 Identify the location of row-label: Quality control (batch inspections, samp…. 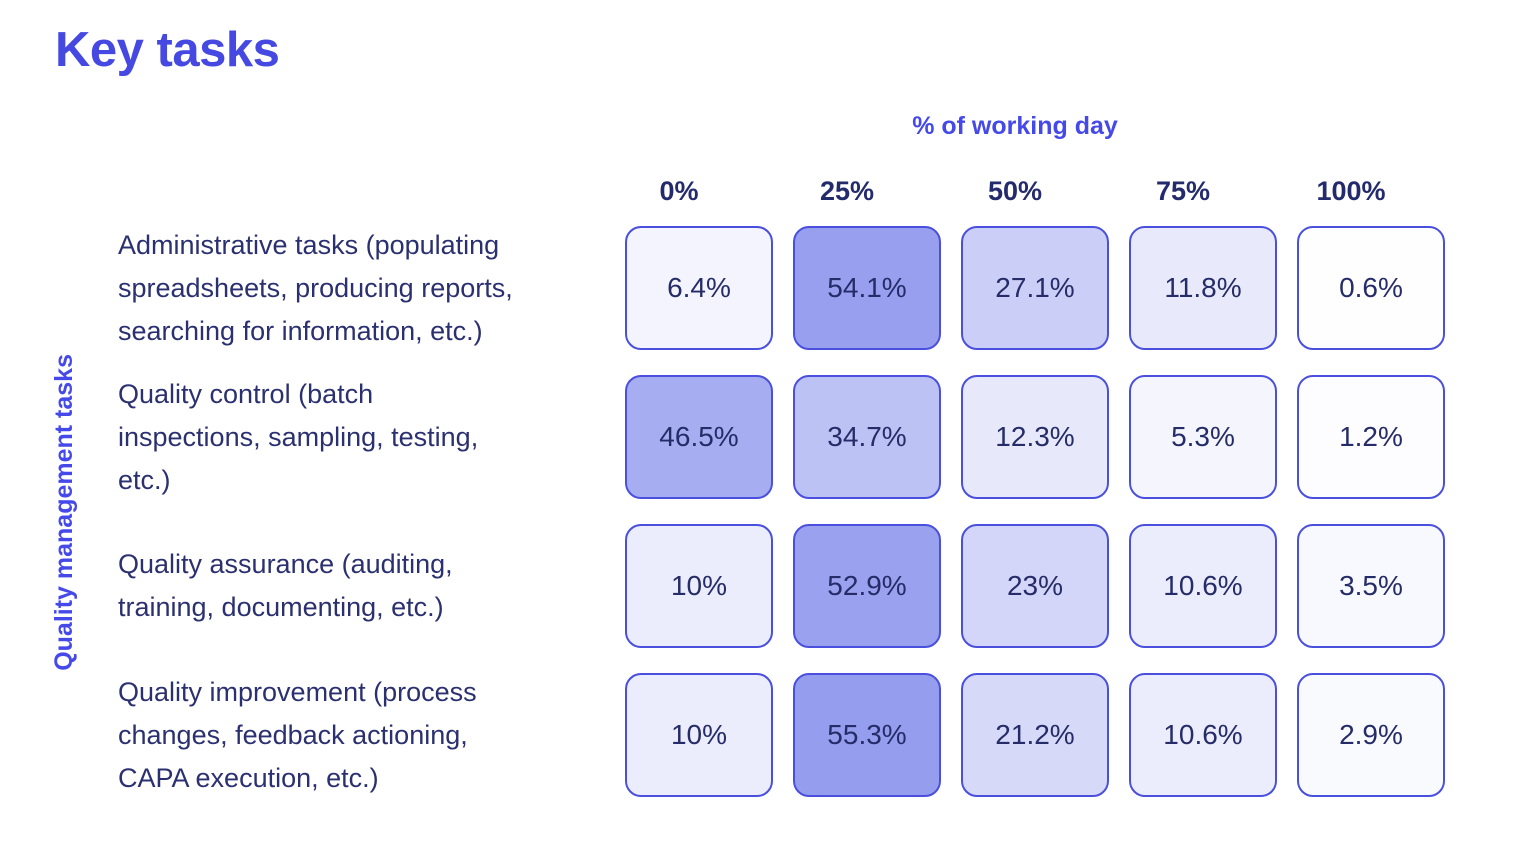
(298, 436).